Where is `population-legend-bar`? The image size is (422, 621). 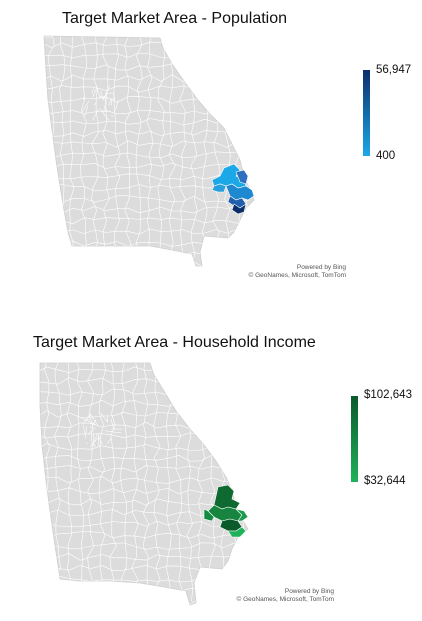
population-legend-bar is located at coordinates (366, 113).